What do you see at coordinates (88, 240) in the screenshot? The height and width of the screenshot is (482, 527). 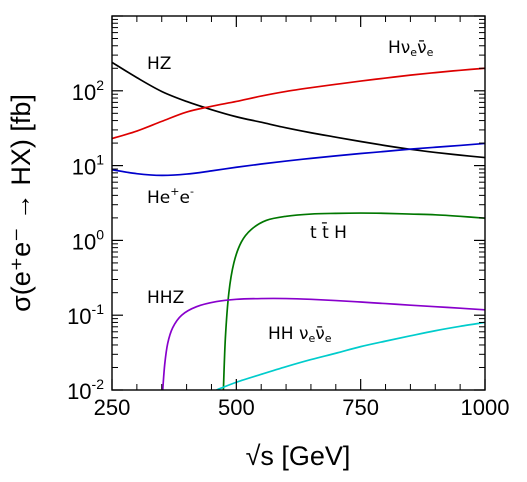 I see `y-tick-label: 10⁰` at bounding box center [88, 240].